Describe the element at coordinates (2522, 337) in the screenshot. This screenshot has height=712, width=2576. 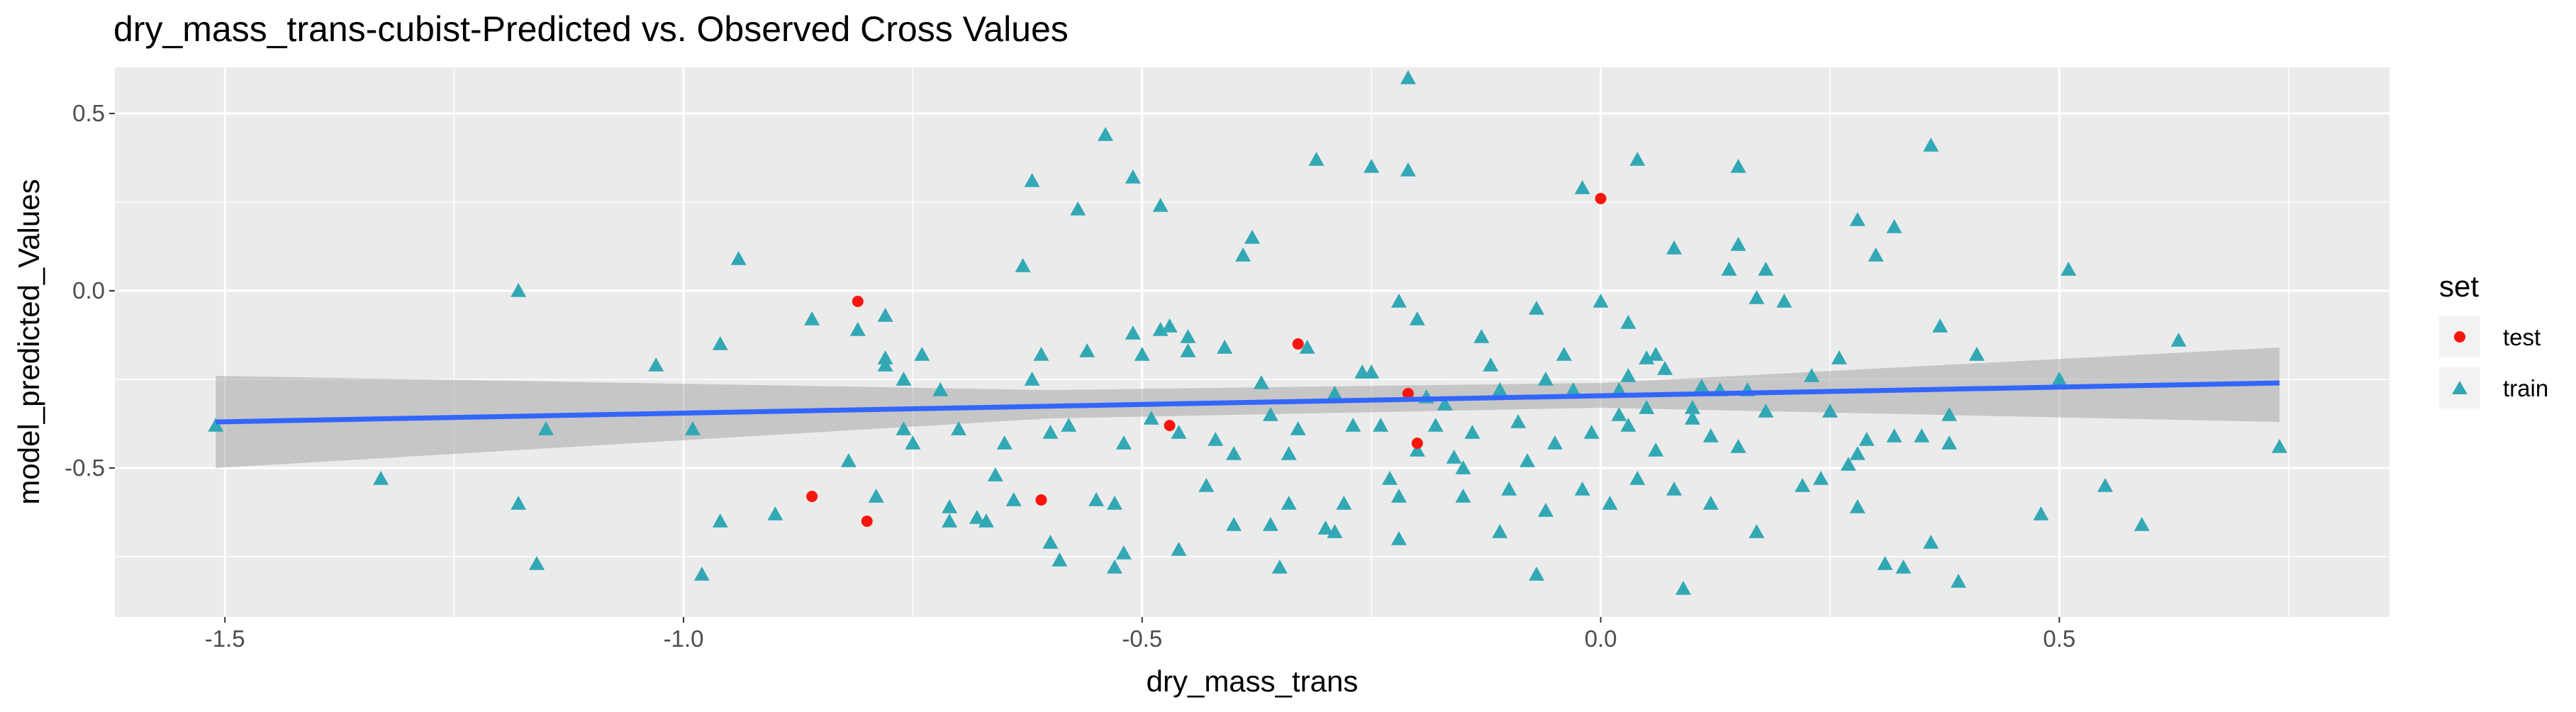
I see `legend-label-test: test` at that location.